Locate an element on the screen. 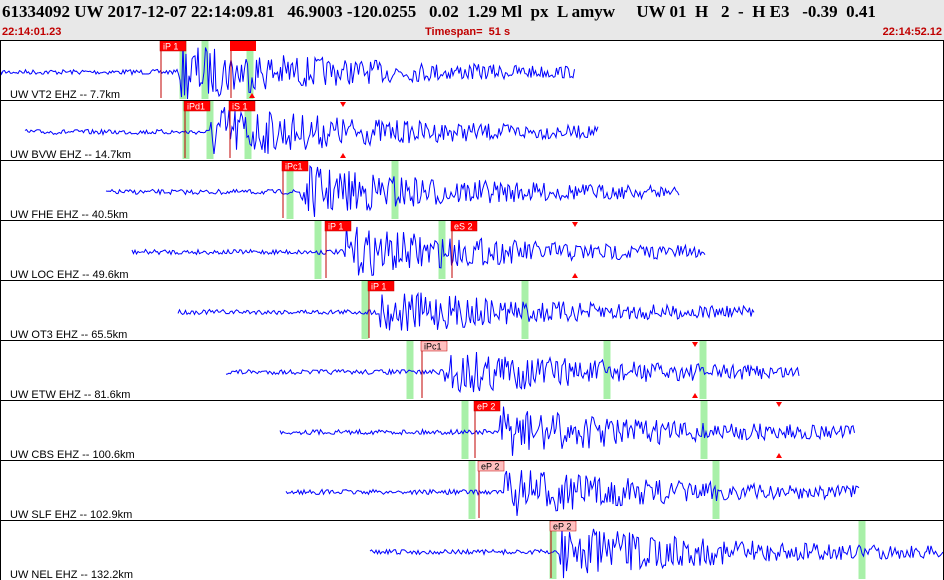 This screenshot has height=580, width=944. channel-label: UW ETW EHZ -- 81.6km is located at coordinates (70, 395).